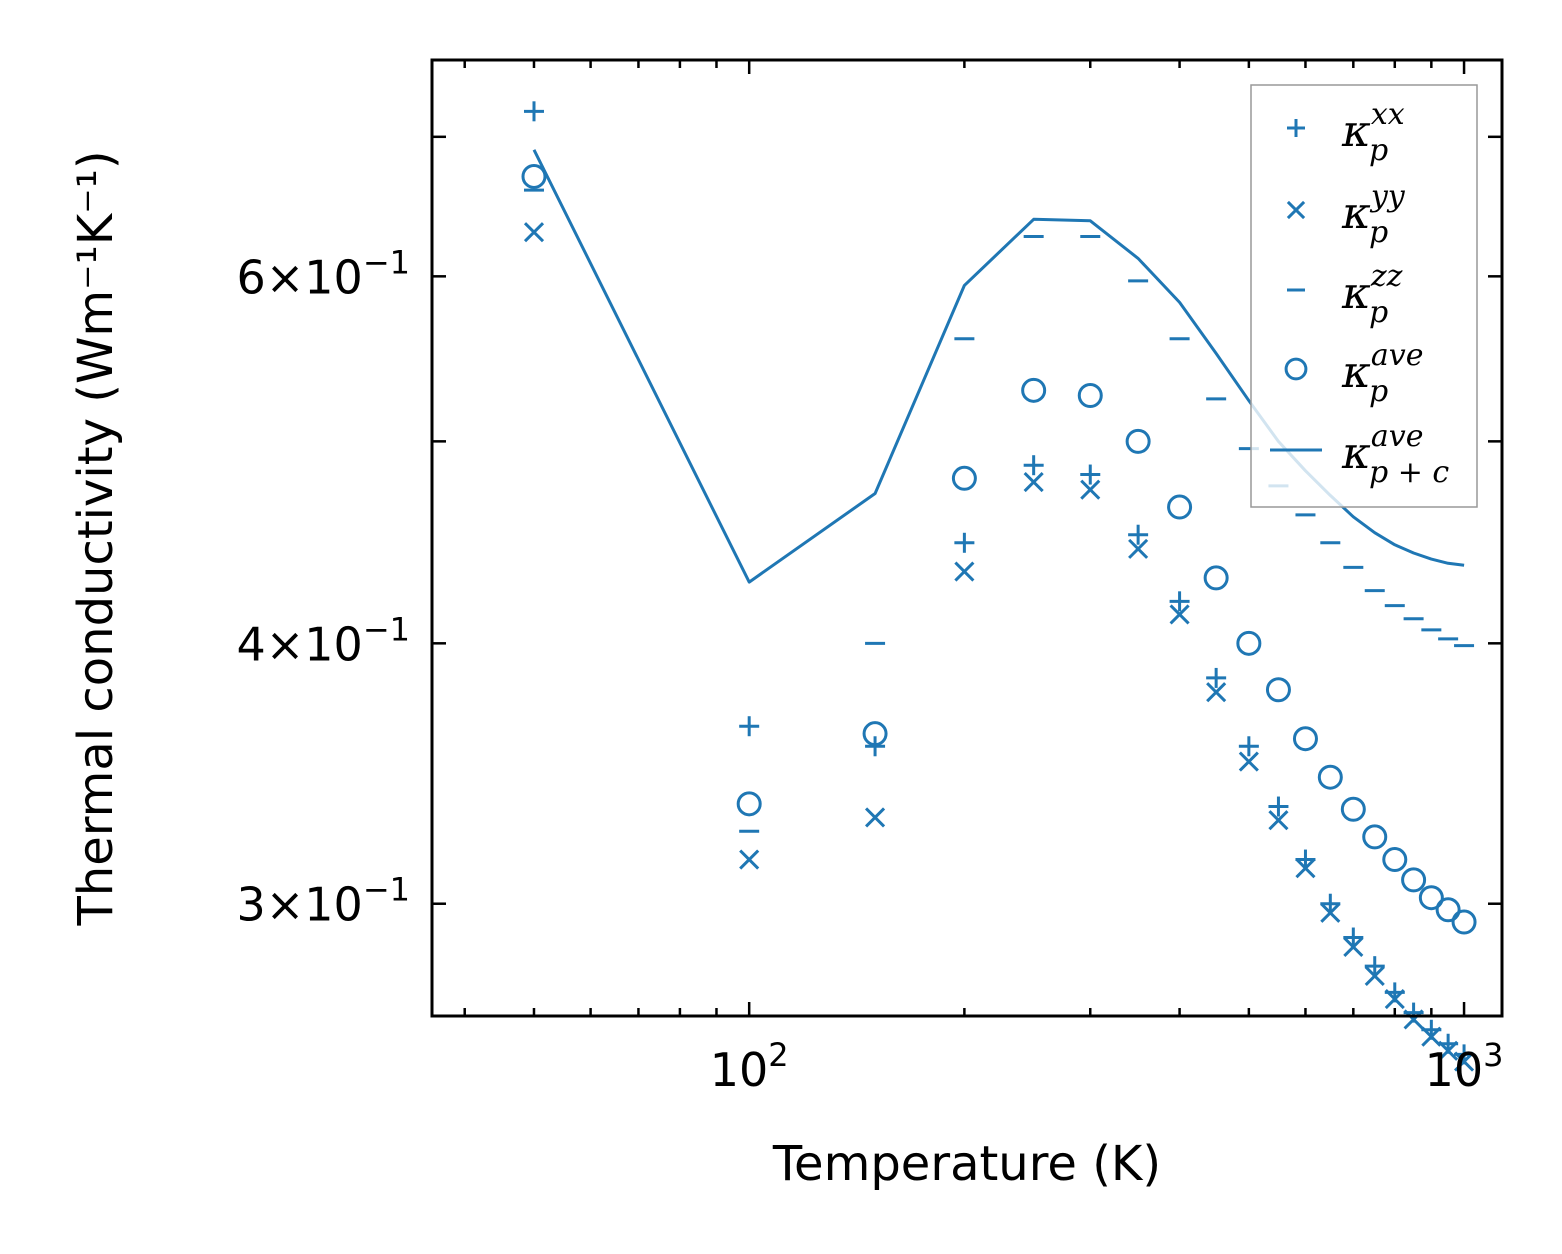 The image size is (1562, 1254). Describe the element at coordinates (1493, 1055) in the screenshot. I see `x-tick-label-exp: 3` at that location.